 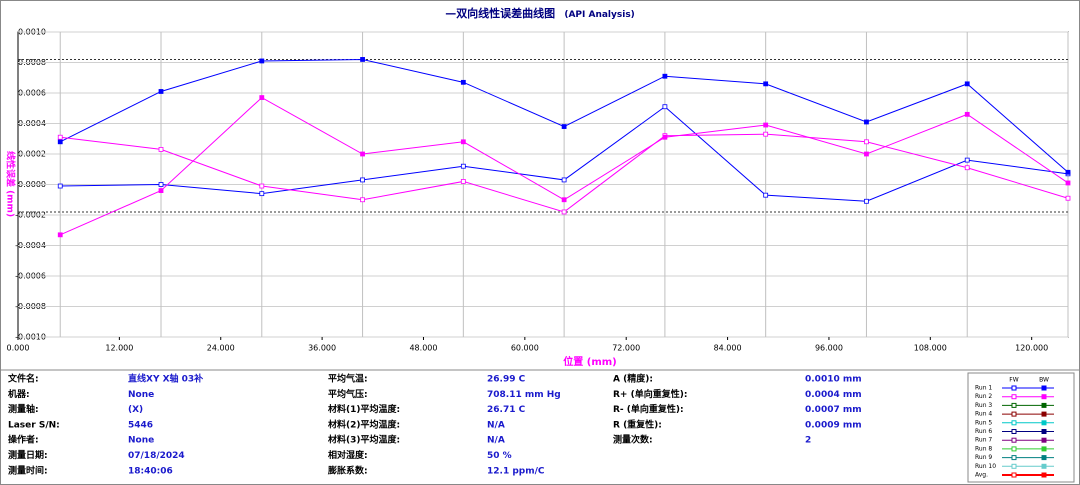 What do you see at coordinates (140, 425) in the screenshot?
I see `info-value: 5446` at bounding box center [140, 425].